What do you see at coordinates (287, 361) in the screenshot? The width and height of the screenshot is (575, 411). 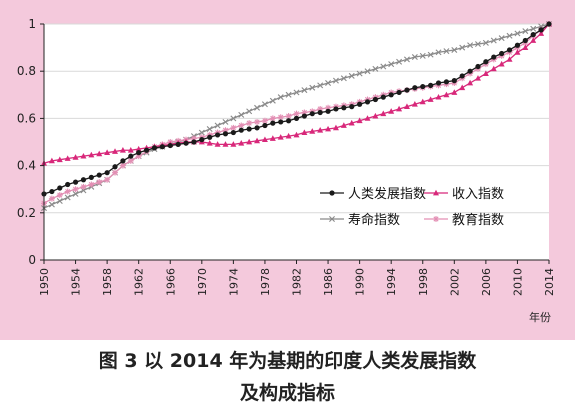 I see `figure-caption-line1: 图 3 以 2014 年为基期的印度人类发展指数` at bounding box center [287, 361].